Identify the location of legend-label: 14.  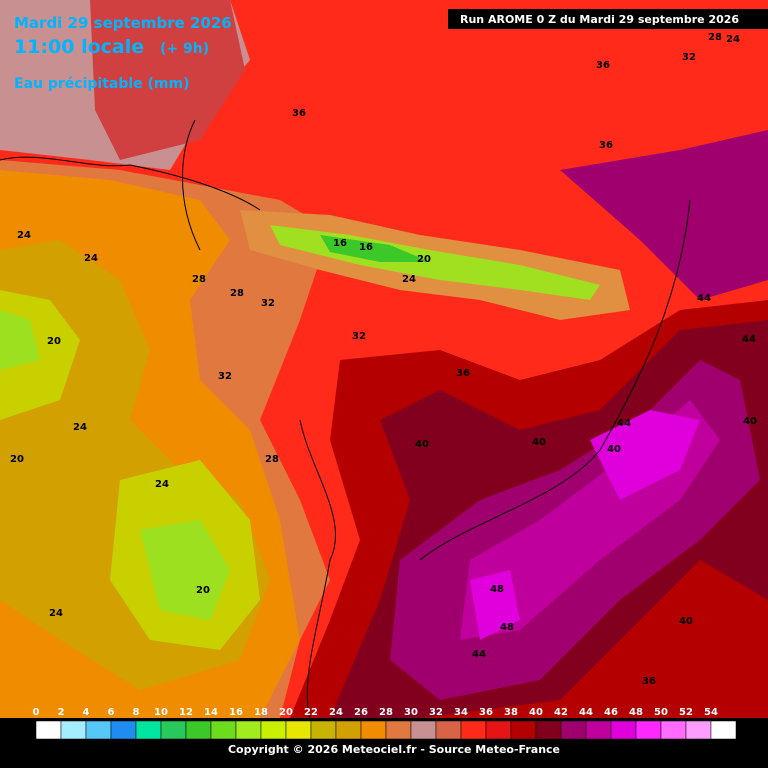
(211, 712).